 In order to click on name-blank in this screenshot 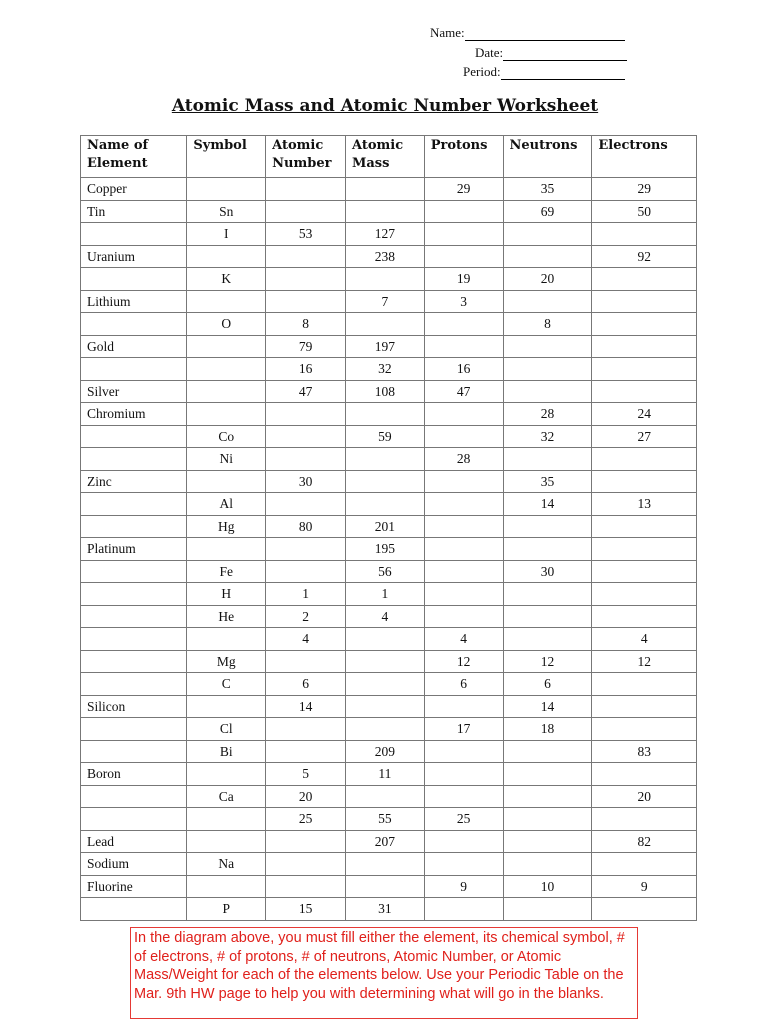, I will do `click(544, 34)`.